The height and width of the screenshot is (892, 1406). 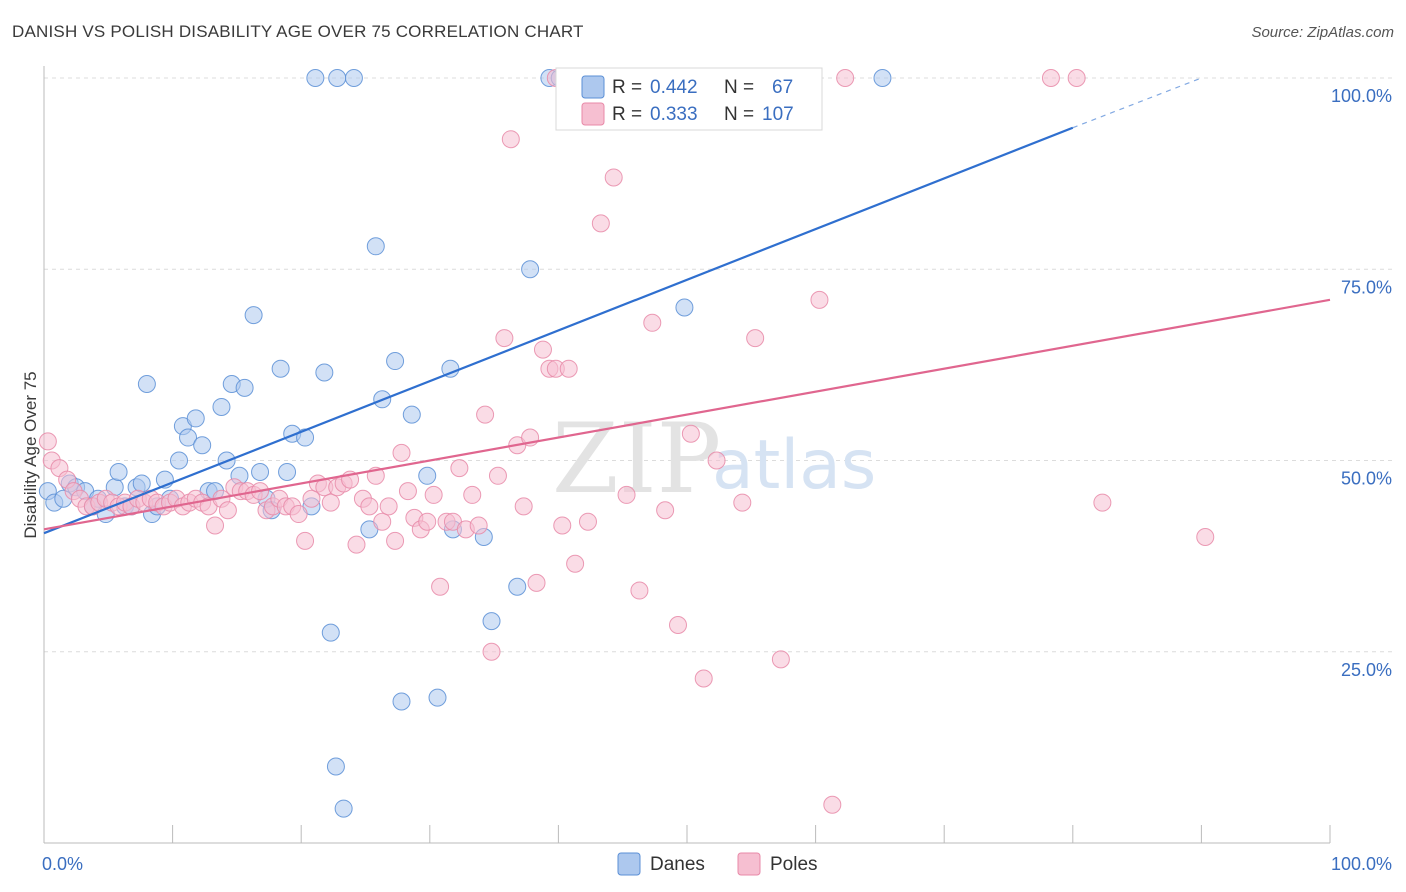 What do you see at coordinates (689, 99) in the screenshot?
I see `legend: R = 0.442 N = 67 R = 0.333 N = 107` at bounding box center [689, 99].